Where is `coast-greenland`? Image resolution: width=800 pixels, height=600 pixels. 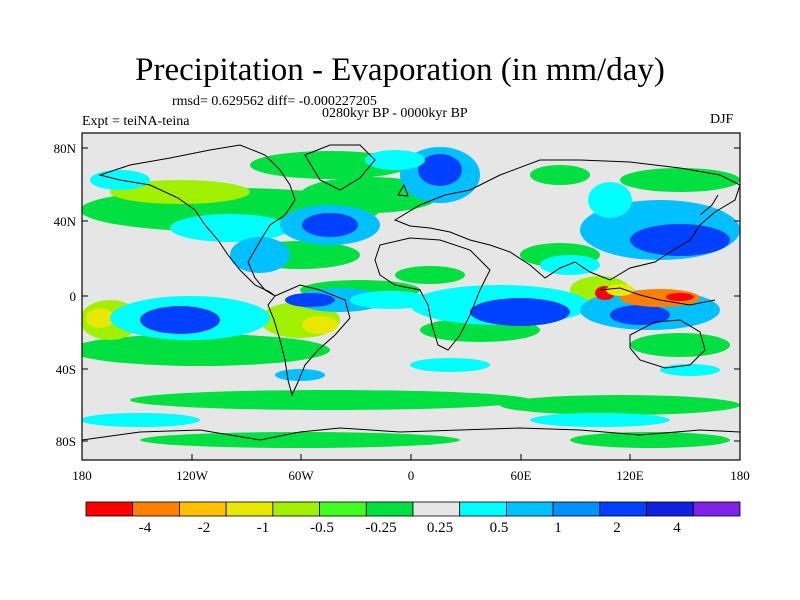 coast-greenland is located at coordinates (340, 167).